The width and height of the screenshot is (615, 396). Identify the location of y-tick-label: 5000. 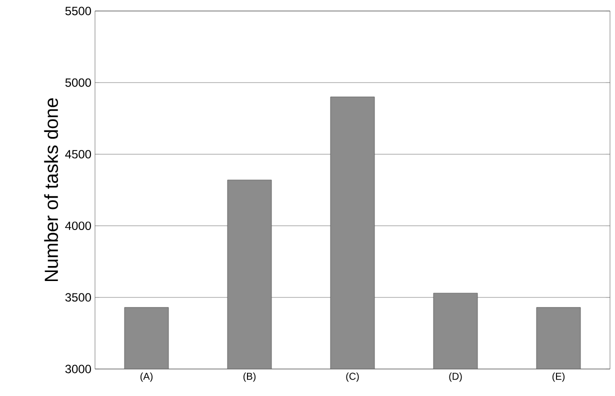
(78, 82).